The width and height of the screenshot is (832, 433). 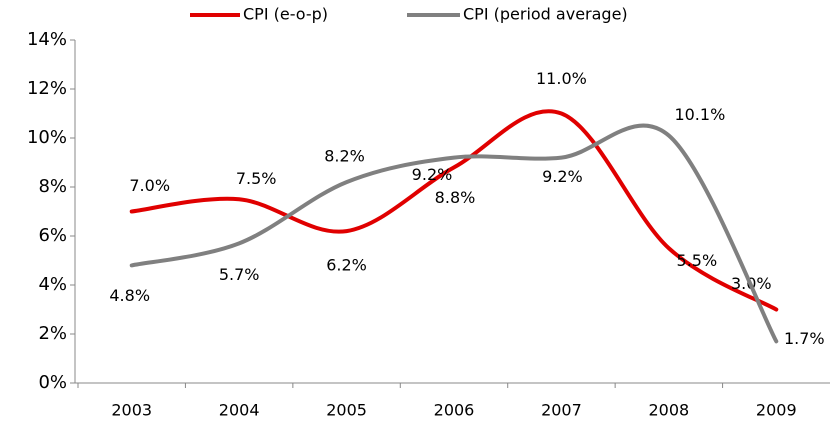 I want to click on data-label: 8.2%, so click(x=344, y=156).